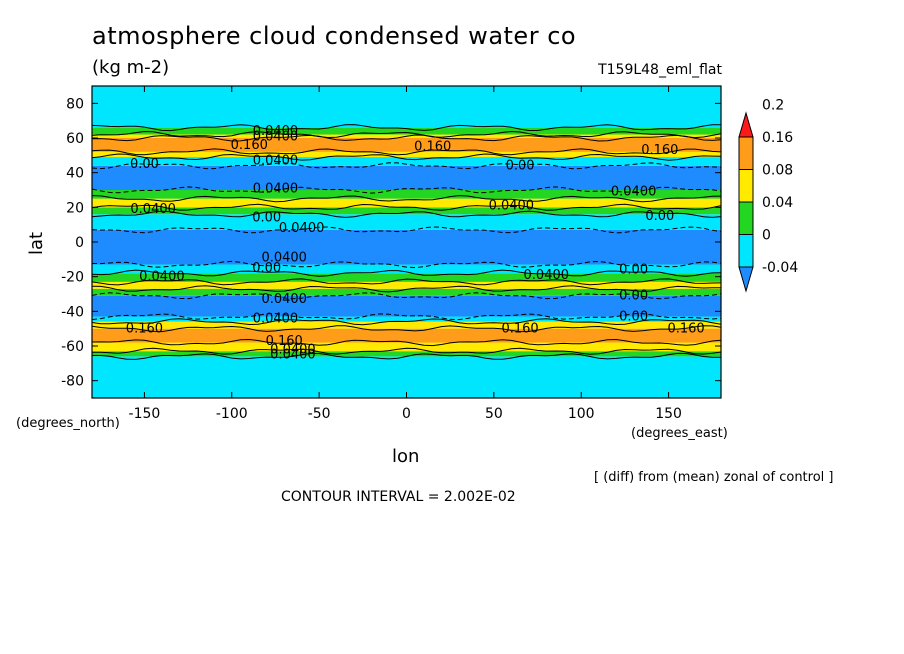 The width and height of the screenshot is (904, 654). Describe the element at coordinates (131, 67) in the screenshot. I see `chart-units: (kg m-2)` at that location.